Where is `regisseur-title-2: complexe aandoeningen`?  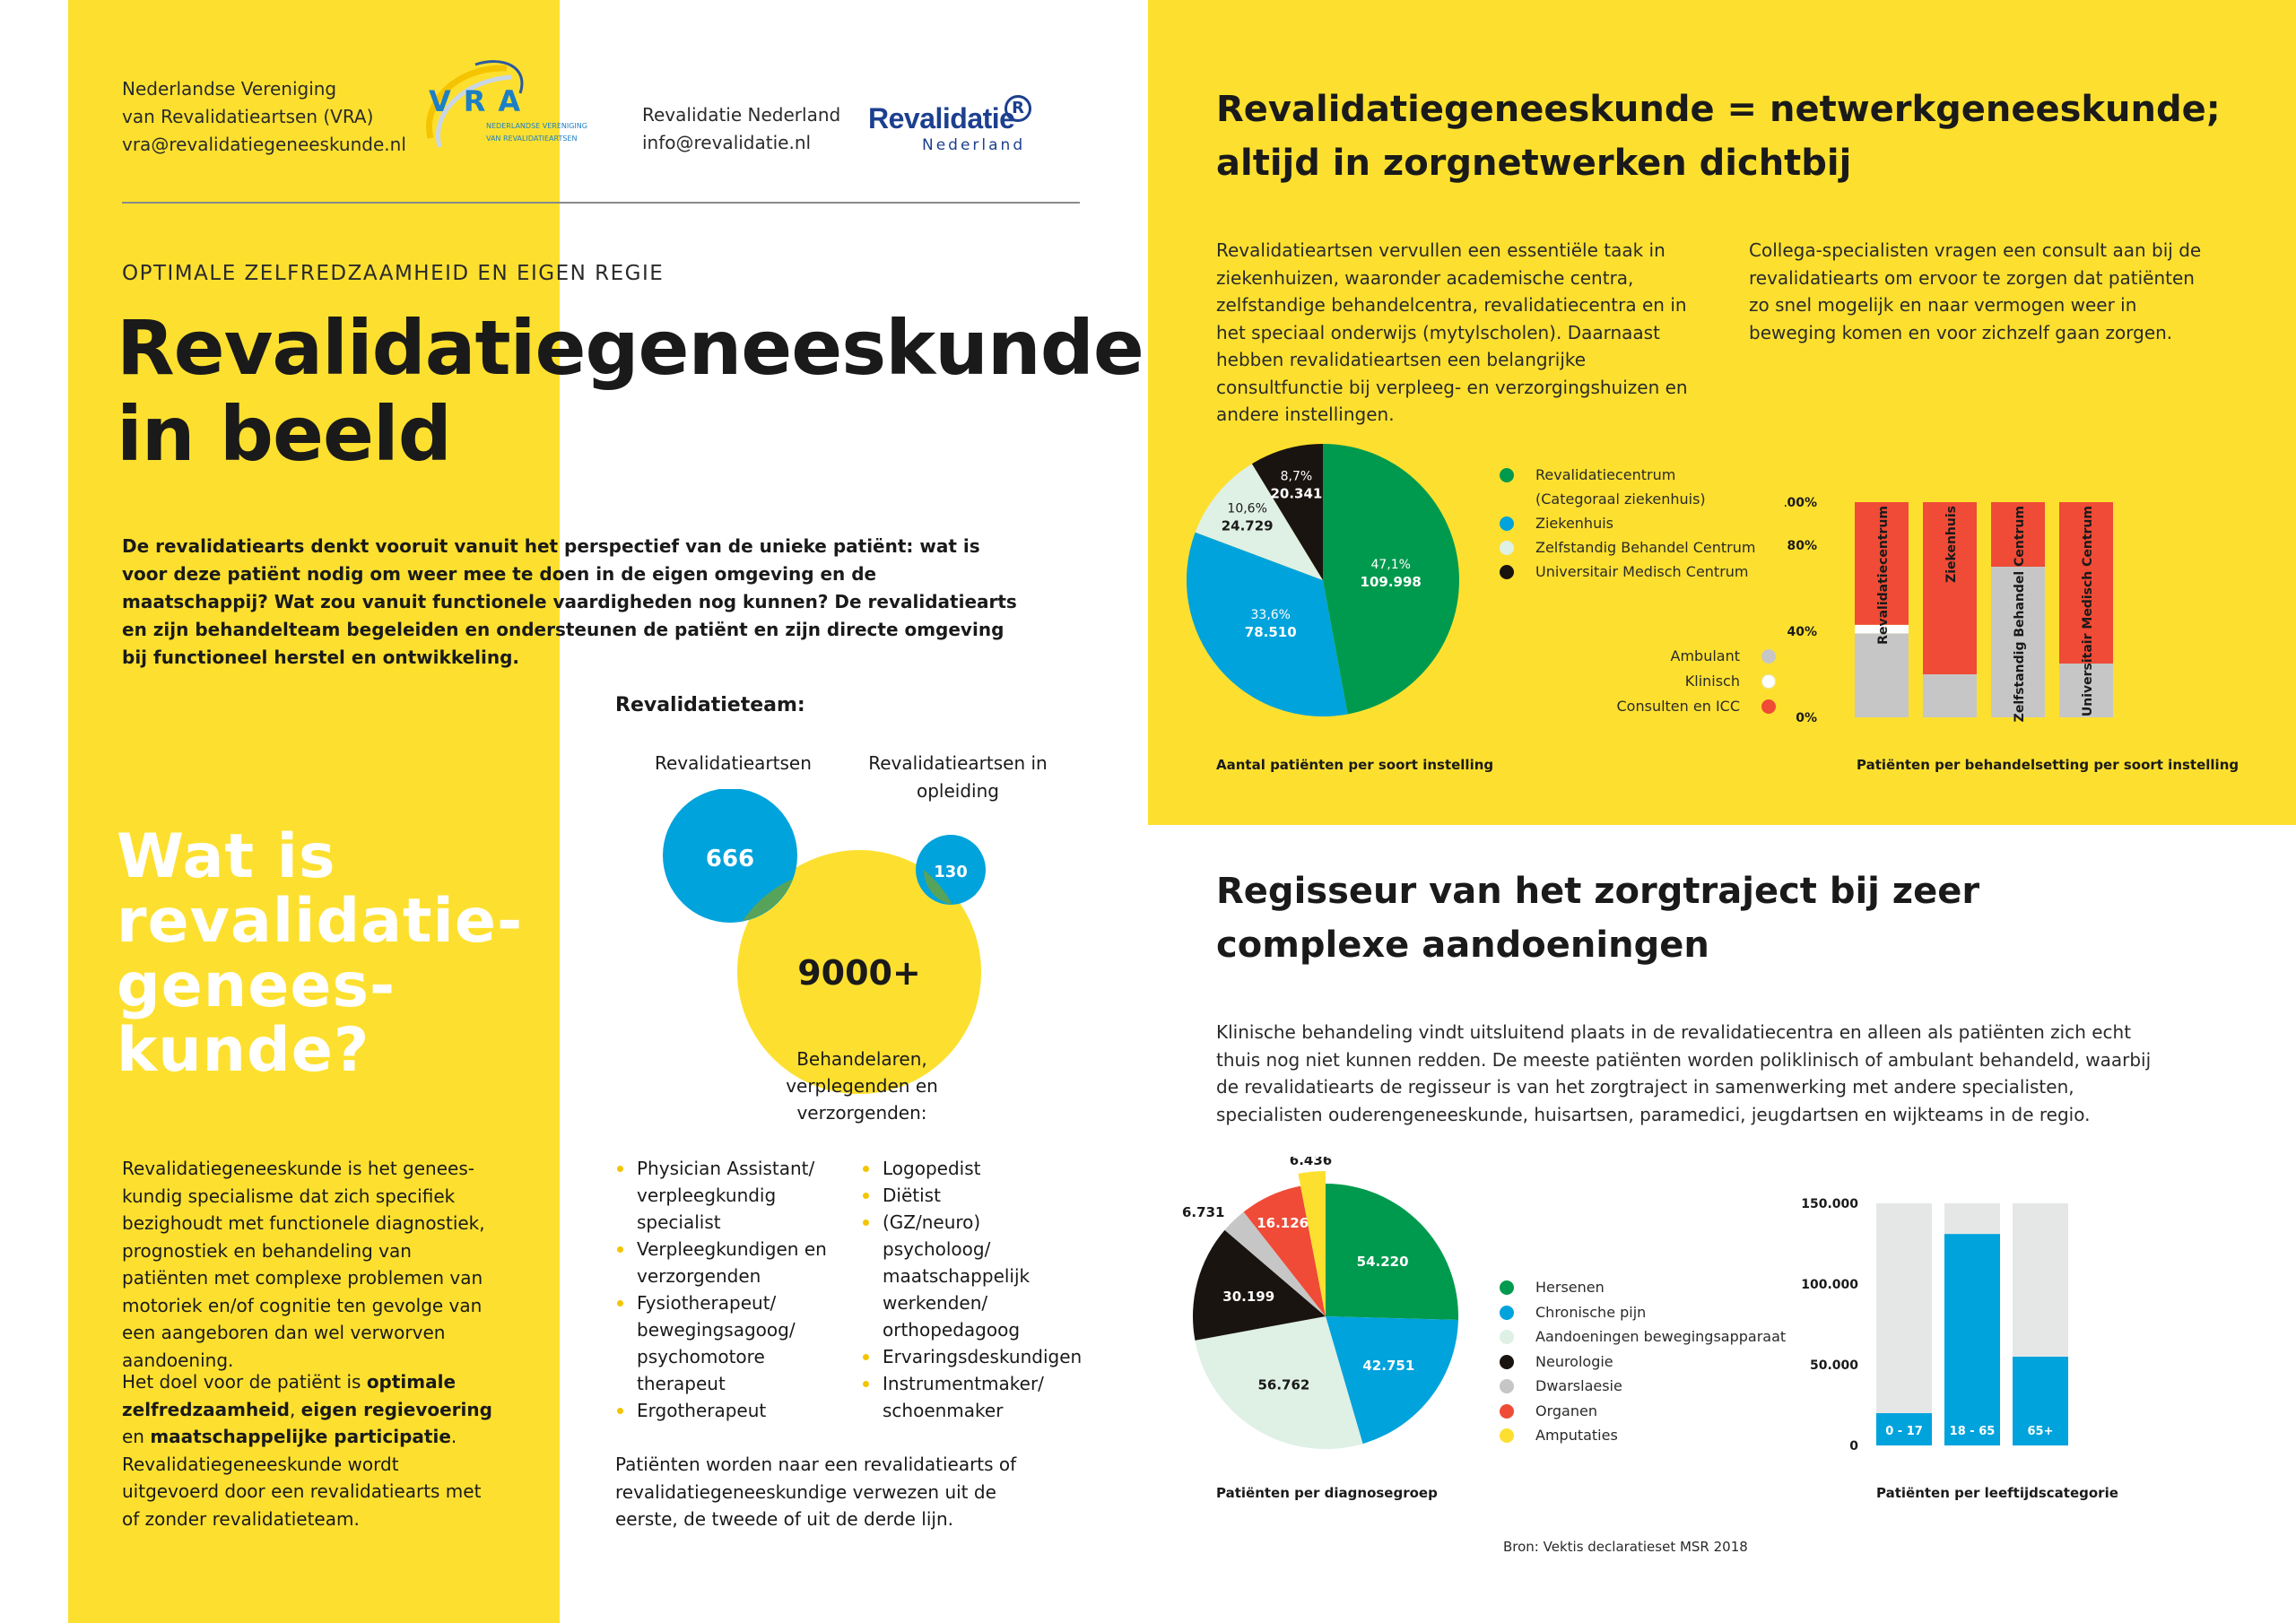
regisseur-title-2: complexe aandoeningen is located at coordinates (1462, 945).